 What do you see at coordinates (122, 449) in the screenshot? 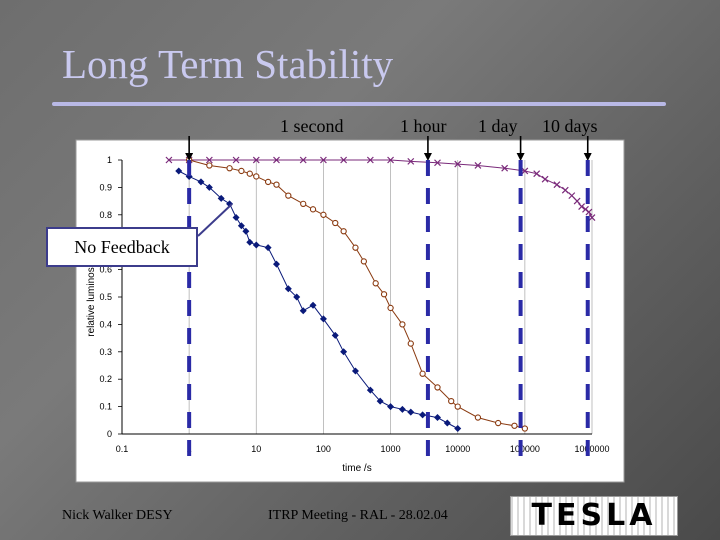
I see `x-tick-label: 0.1` at bounding box center [122, 449].